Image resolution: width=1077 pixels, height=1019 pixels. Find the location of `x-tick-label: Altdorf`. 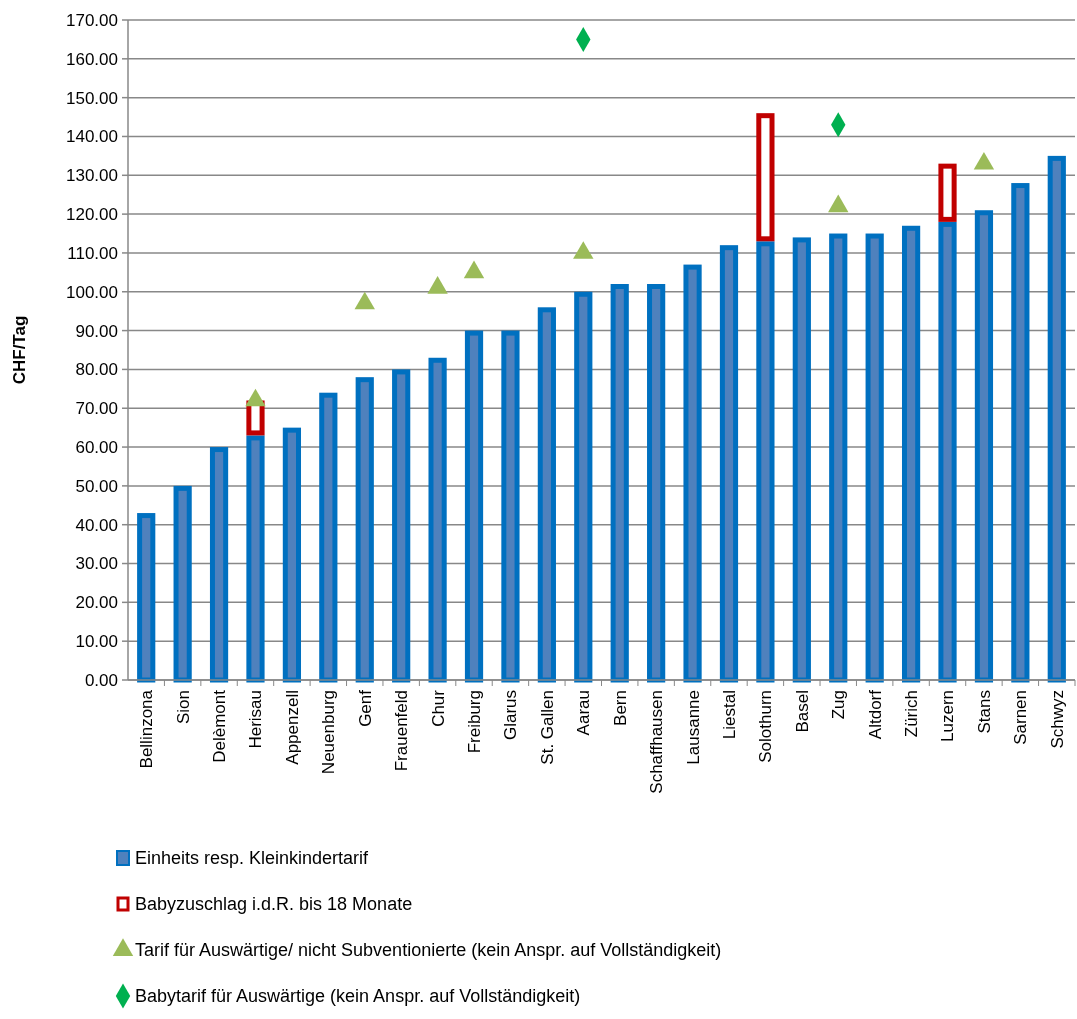

x-tick-label: Altdorf is located at coordinates (875, 714).